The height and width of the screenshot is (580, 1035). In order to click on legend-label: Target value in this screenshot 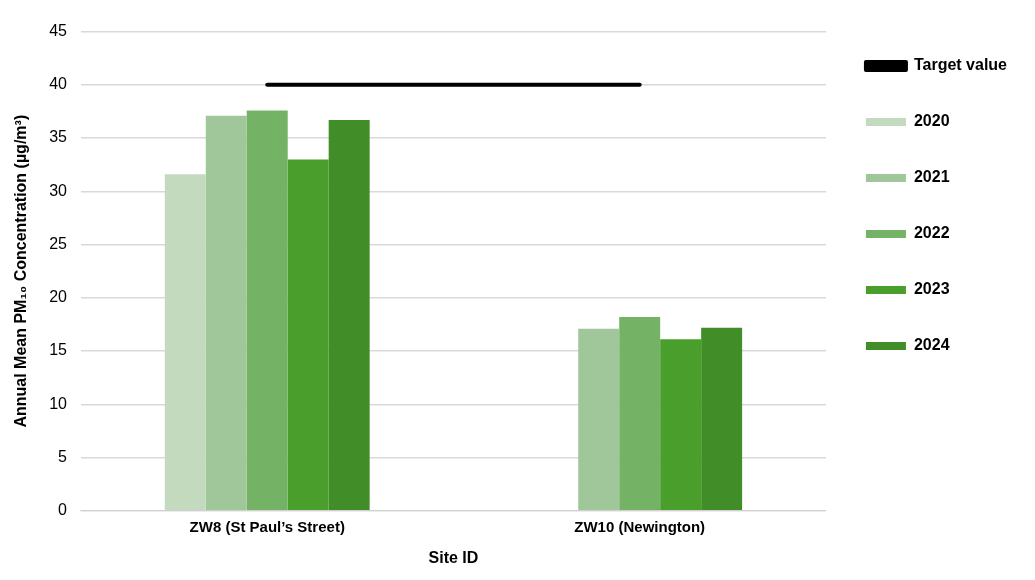, I will do `click(960, 65)`.